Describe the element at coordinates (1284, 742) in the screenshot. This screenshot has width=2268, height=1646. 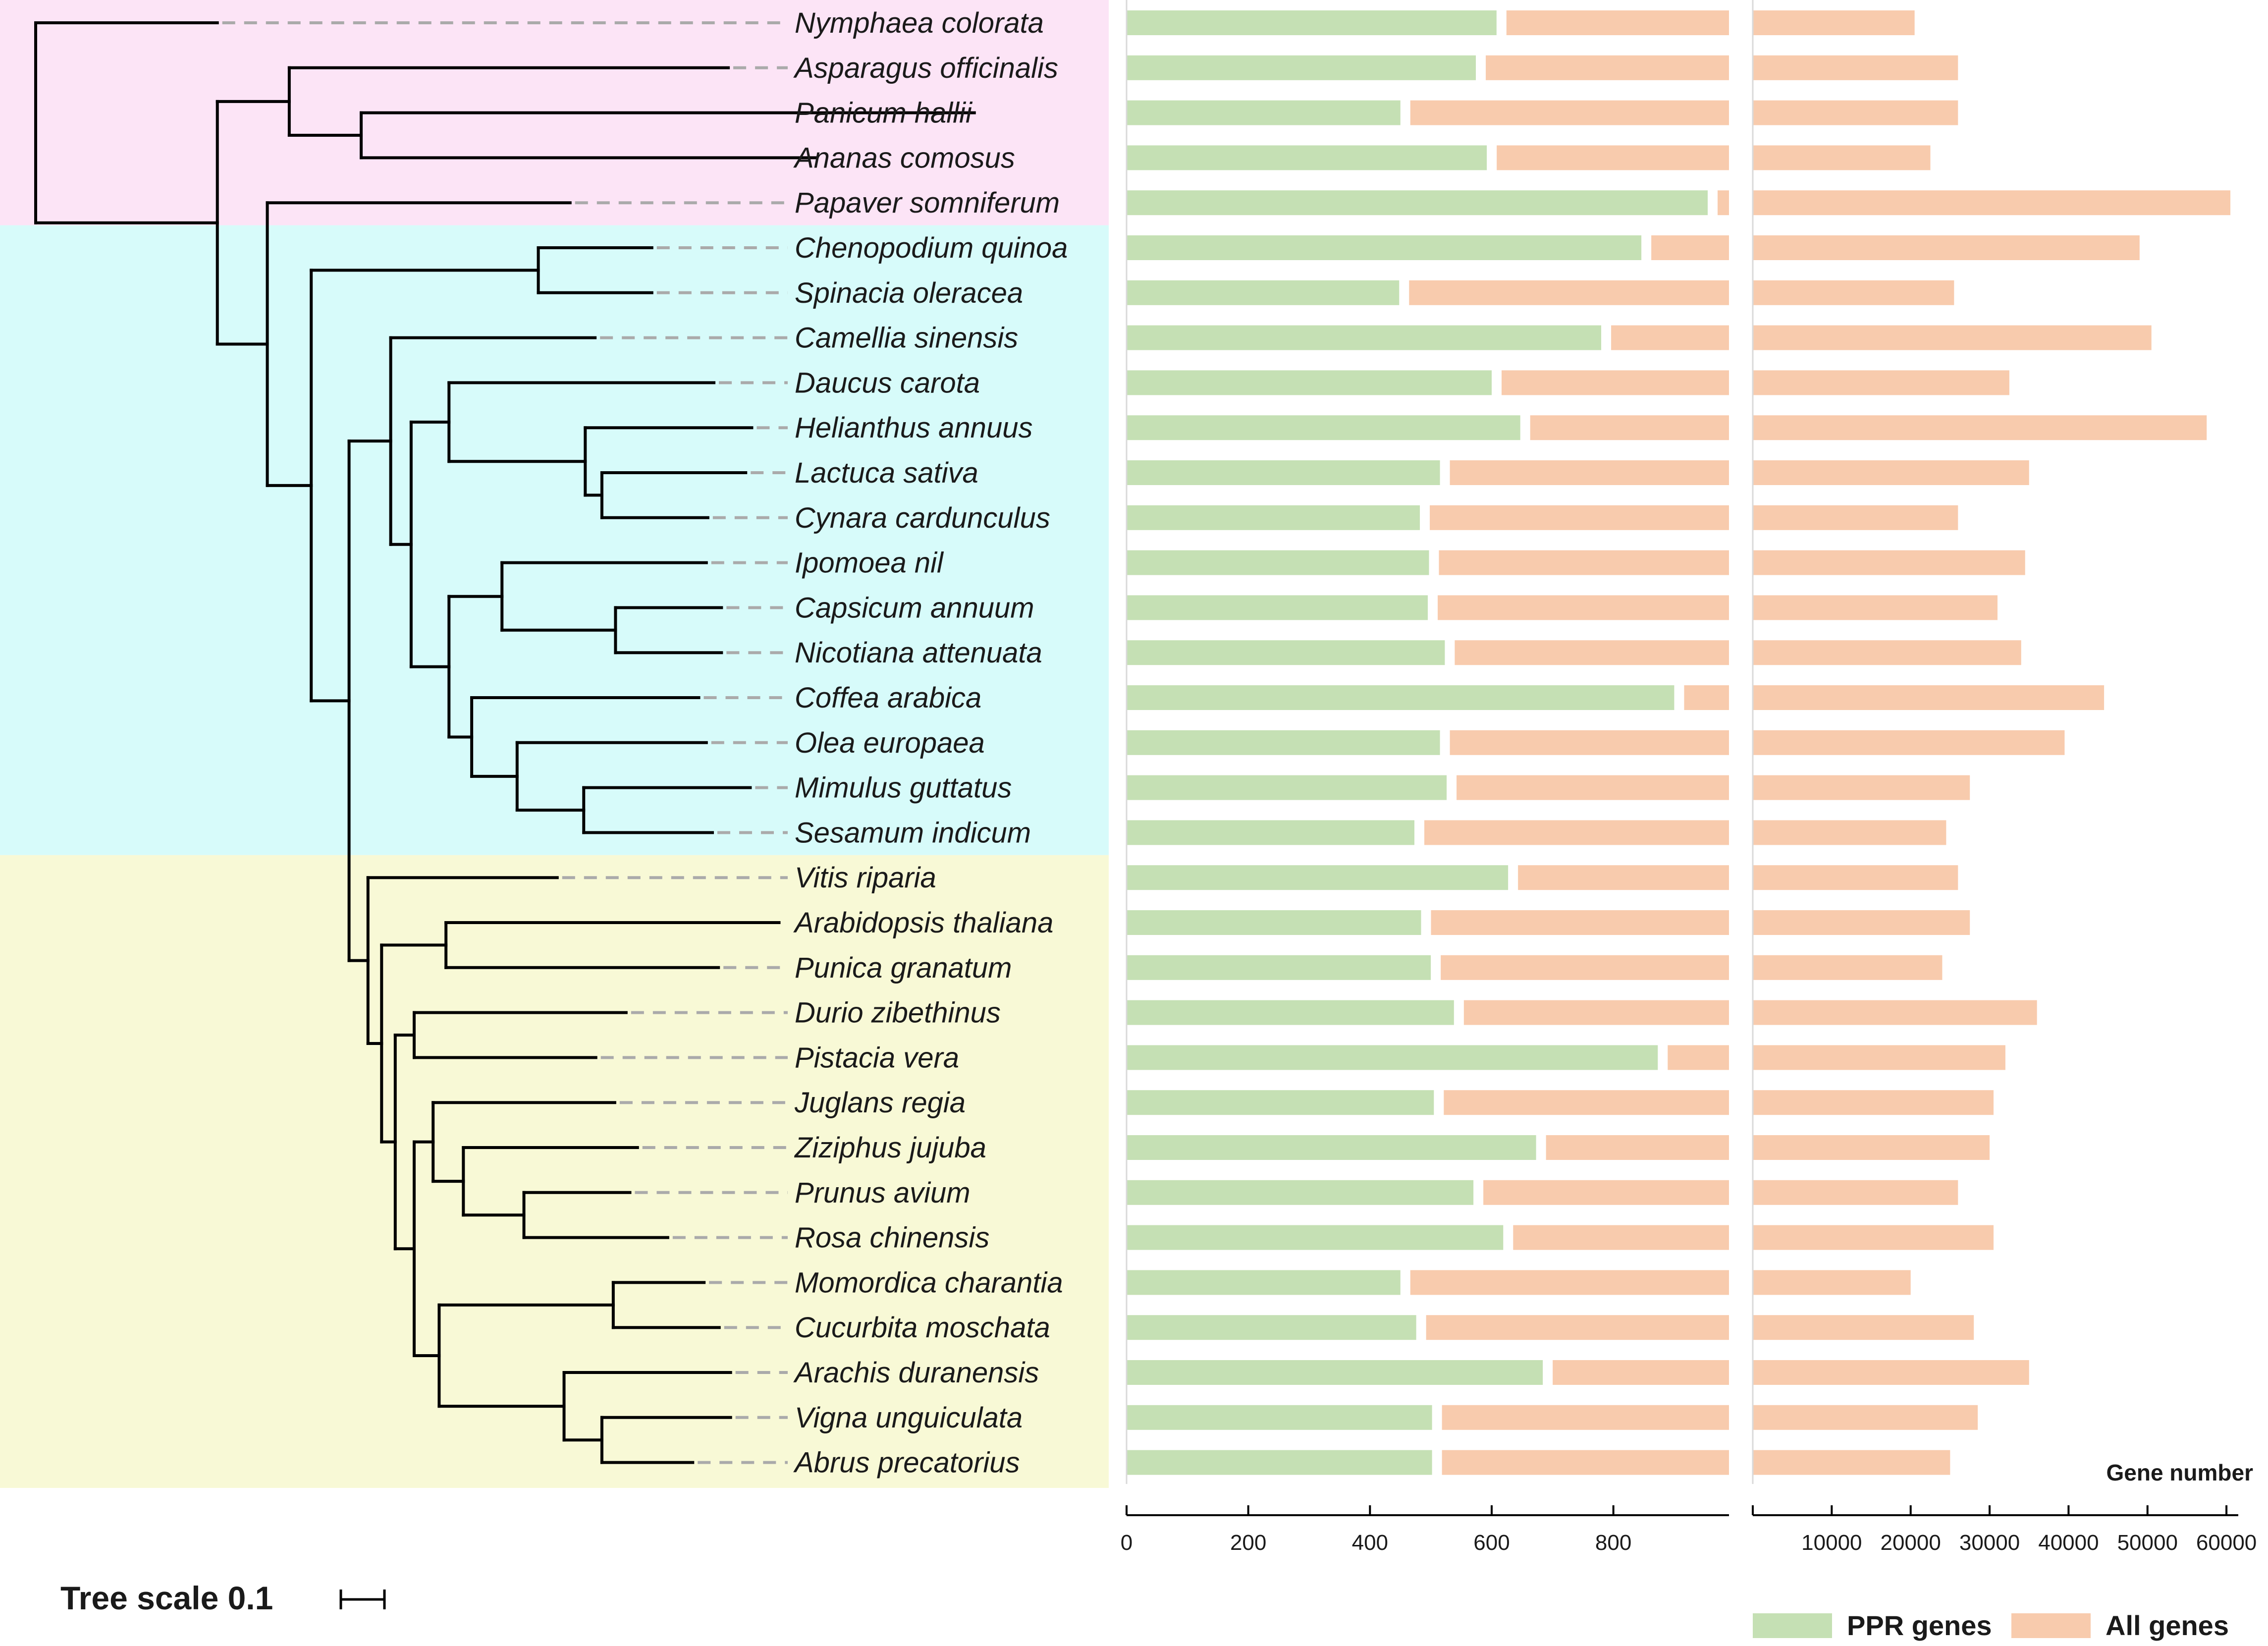
I see `ppr-bar-olea-europaea` at that location.